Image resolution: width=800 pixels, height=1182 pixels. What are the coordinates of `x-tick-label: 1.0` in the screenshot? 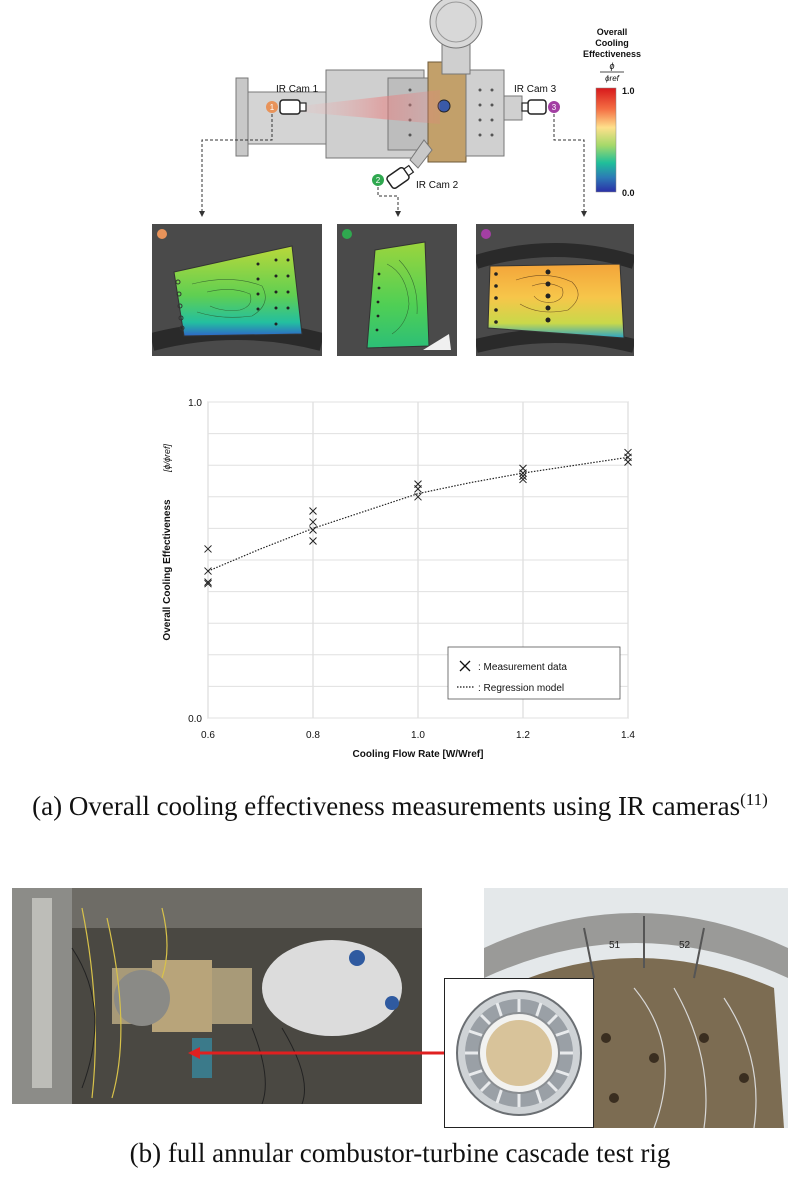 It's located at (418, 735).